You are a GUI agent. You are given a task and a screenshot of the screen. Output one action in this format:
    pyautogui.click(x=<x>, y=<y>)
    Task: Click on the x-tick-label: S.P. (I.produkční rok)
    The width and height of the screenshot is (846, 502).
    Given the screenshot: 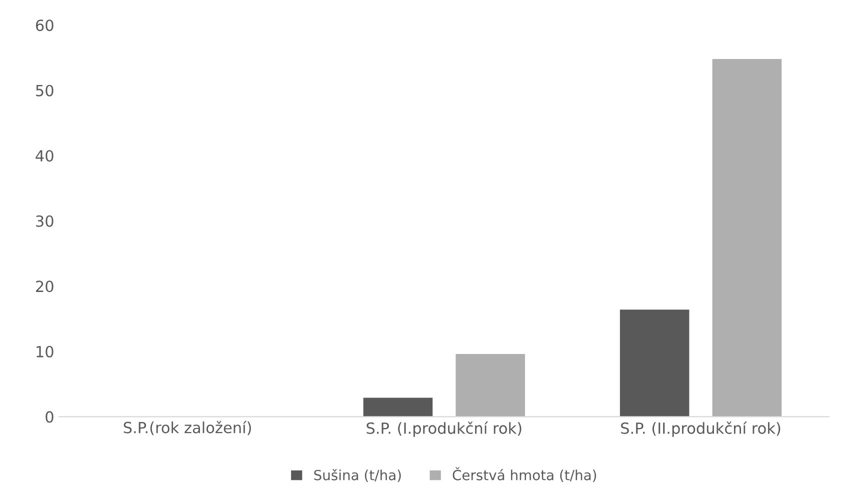 What is the action you would take?
    pyautogui.click(x=444, y=429)
    